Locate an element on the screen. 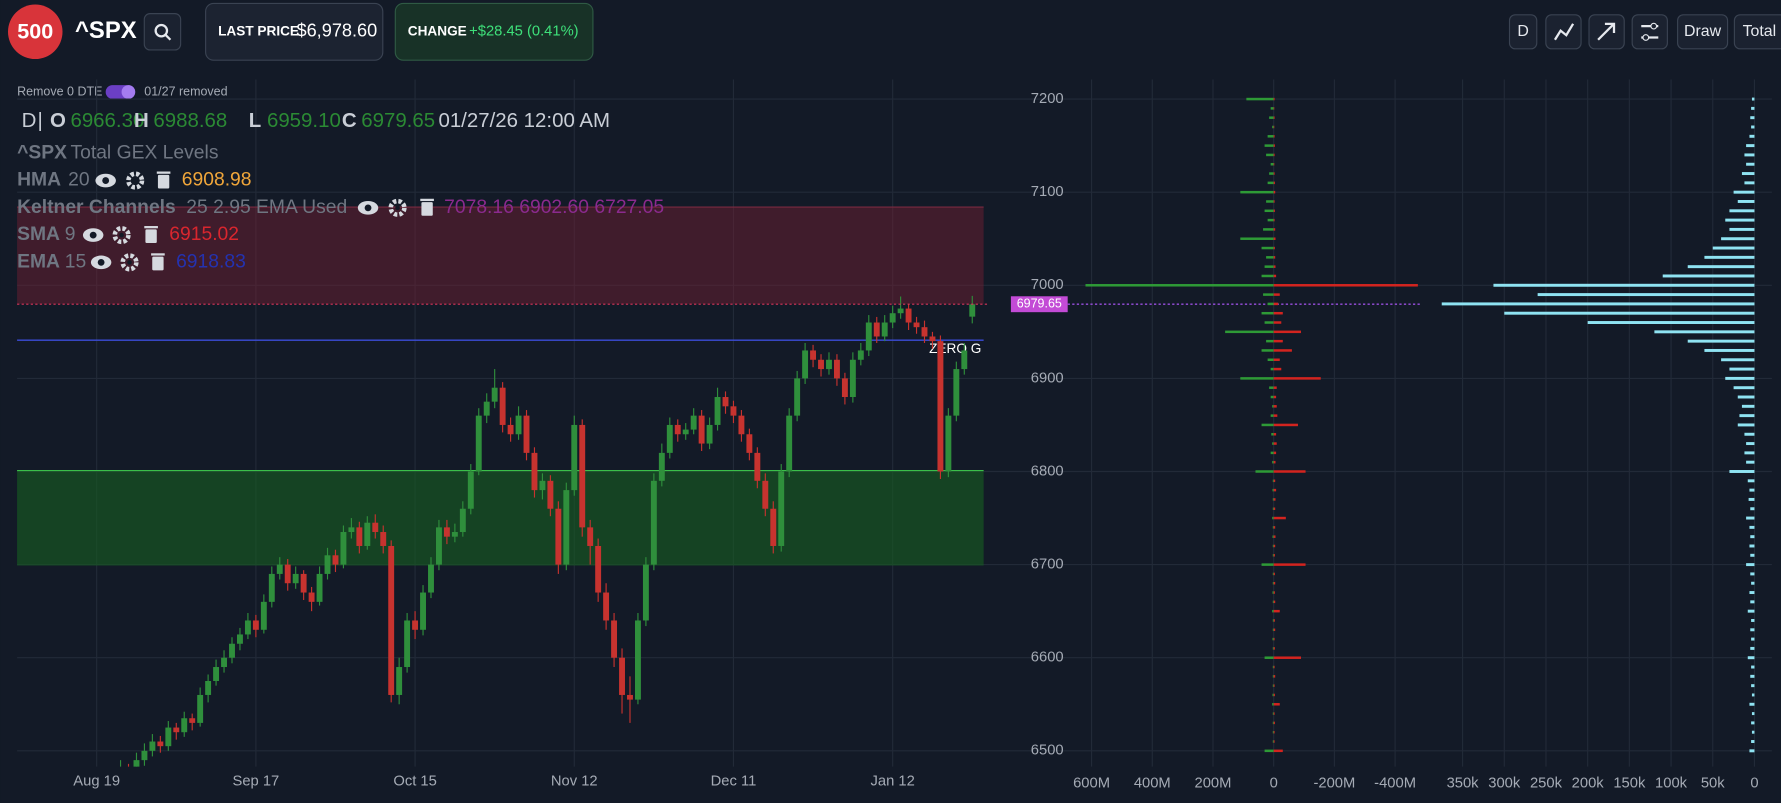  last-price-label: LAST PRICE is located at coordinates (258, 30).